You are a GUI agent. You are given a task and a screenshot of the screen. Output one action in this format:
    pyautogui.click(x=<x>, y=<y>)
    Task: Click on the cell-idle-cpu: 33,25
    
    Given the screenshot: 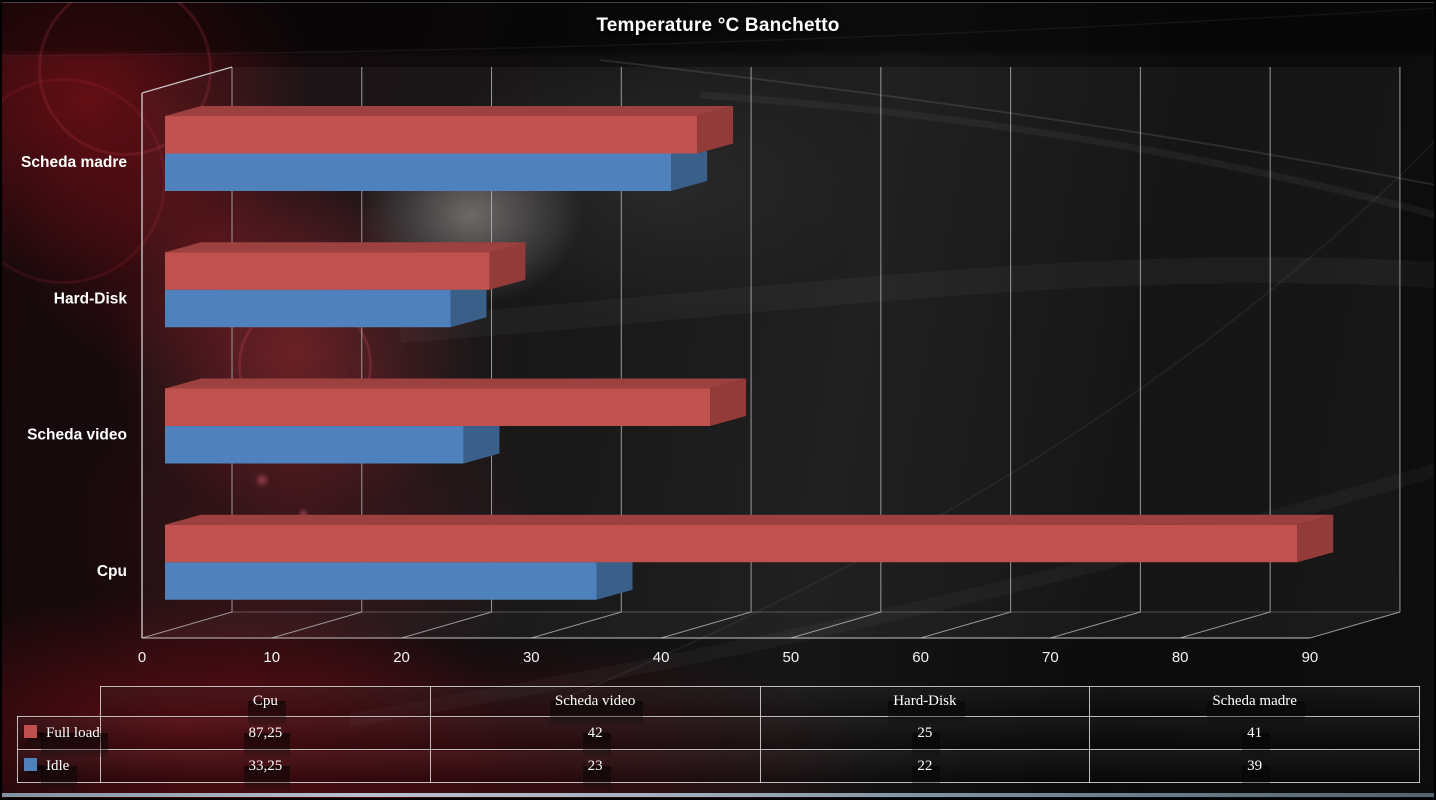 What is the action you would take?
    pyautogui.click(x=265, y=769)
    